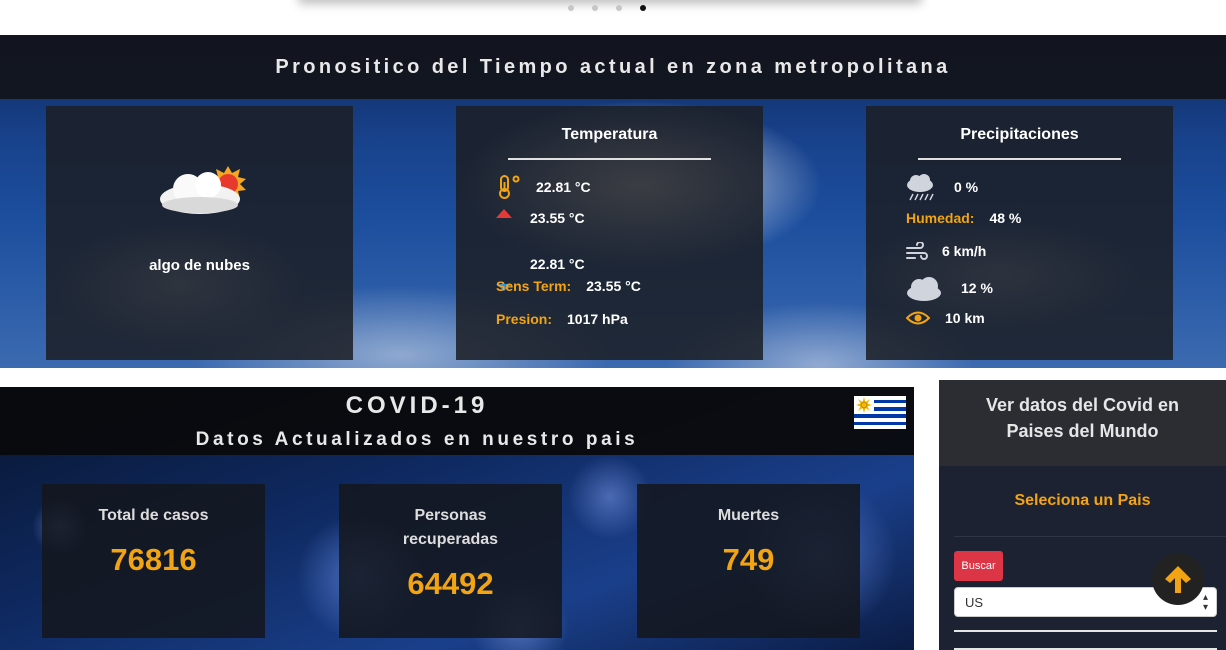 This screenshot has height=650, width=1226. What do you see at coordinates (748, 515) in the screenshot?
I see `stat-label: Muertes` at bounding box center [748, 515].